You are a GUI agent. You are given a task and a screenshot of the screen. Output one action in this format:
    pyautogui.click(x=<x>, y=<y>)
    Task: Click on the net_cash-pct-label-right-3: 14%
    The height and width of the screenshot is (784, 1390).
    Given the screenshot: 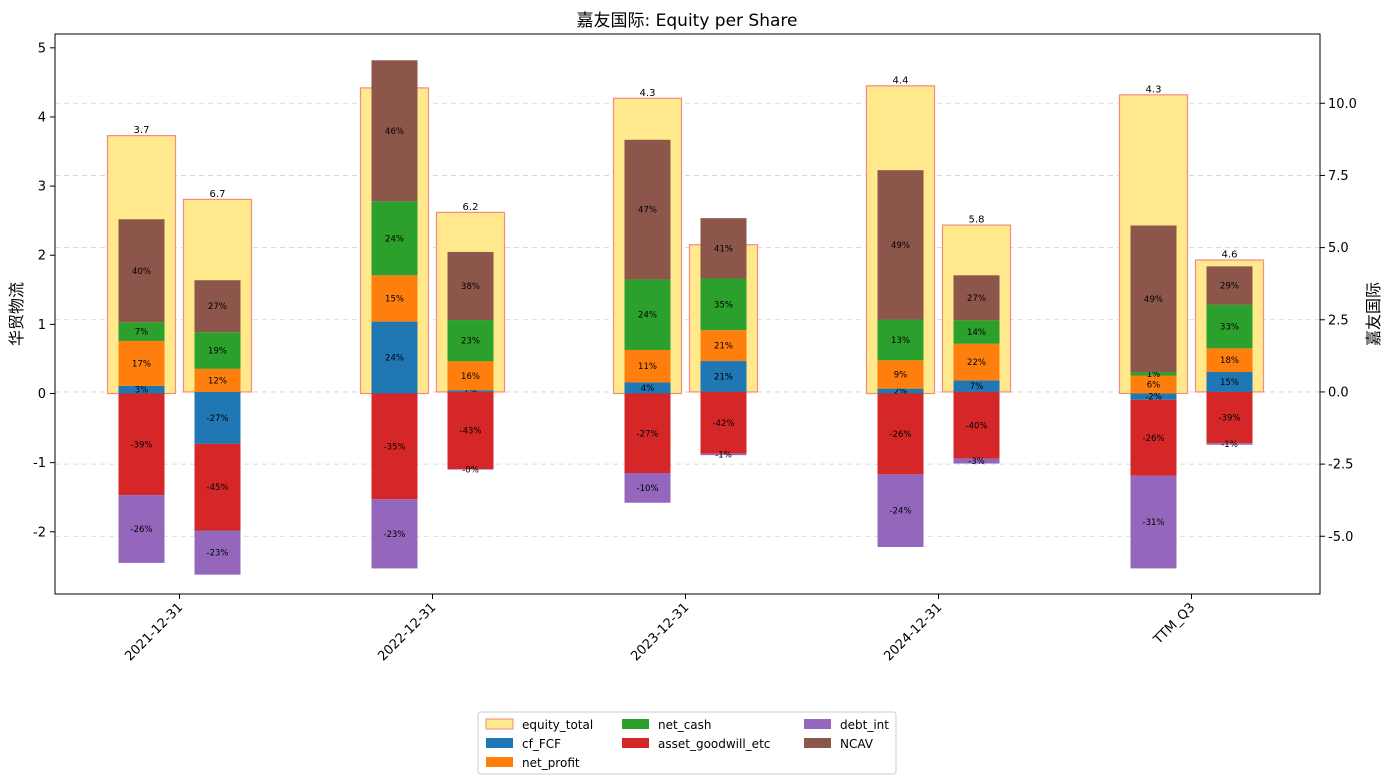 What is the action you would take?
    pyautogui.click(x=976, y=333)
    